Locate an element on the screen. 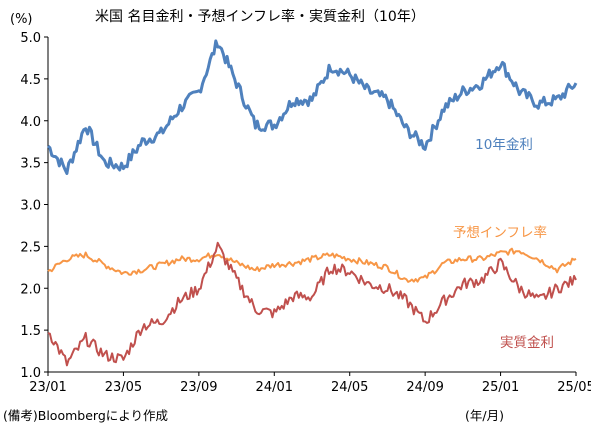 This screenshot has height=432, width=591. y-tick-label: 5.0 is located at coordinates (30, 38).